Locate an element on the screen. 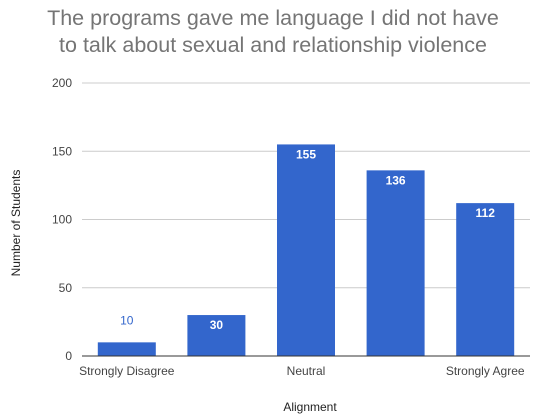 The width and height of the screenshot is (546, 415). bar-value-label: 155 is located at coordinates (306, 154).